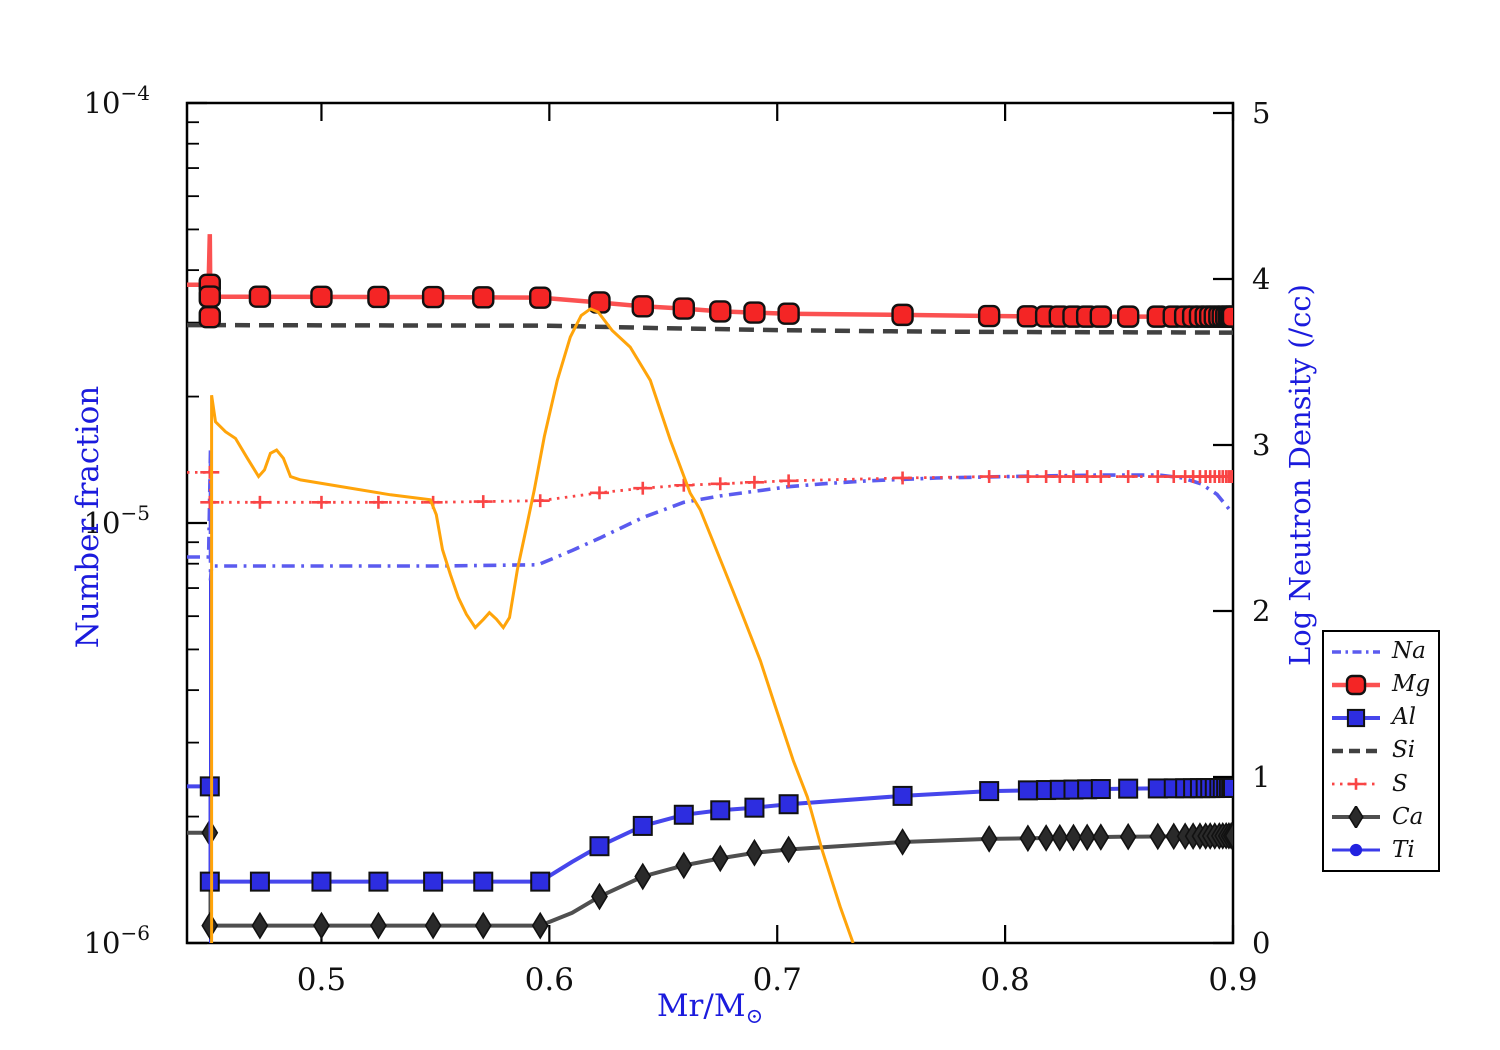 The image size is (1500, 1050). Describe the element at coordinates (716, 487) in the screenshot. I see `series-s-markers` at that location.